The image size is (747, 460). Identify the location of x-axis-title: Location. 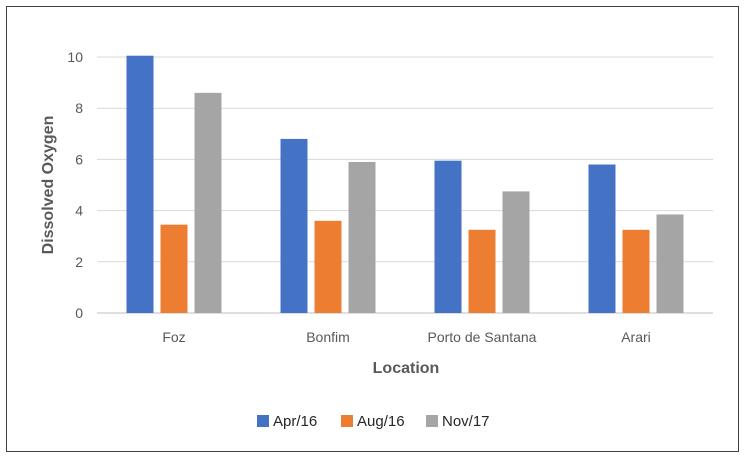
(406, 368).